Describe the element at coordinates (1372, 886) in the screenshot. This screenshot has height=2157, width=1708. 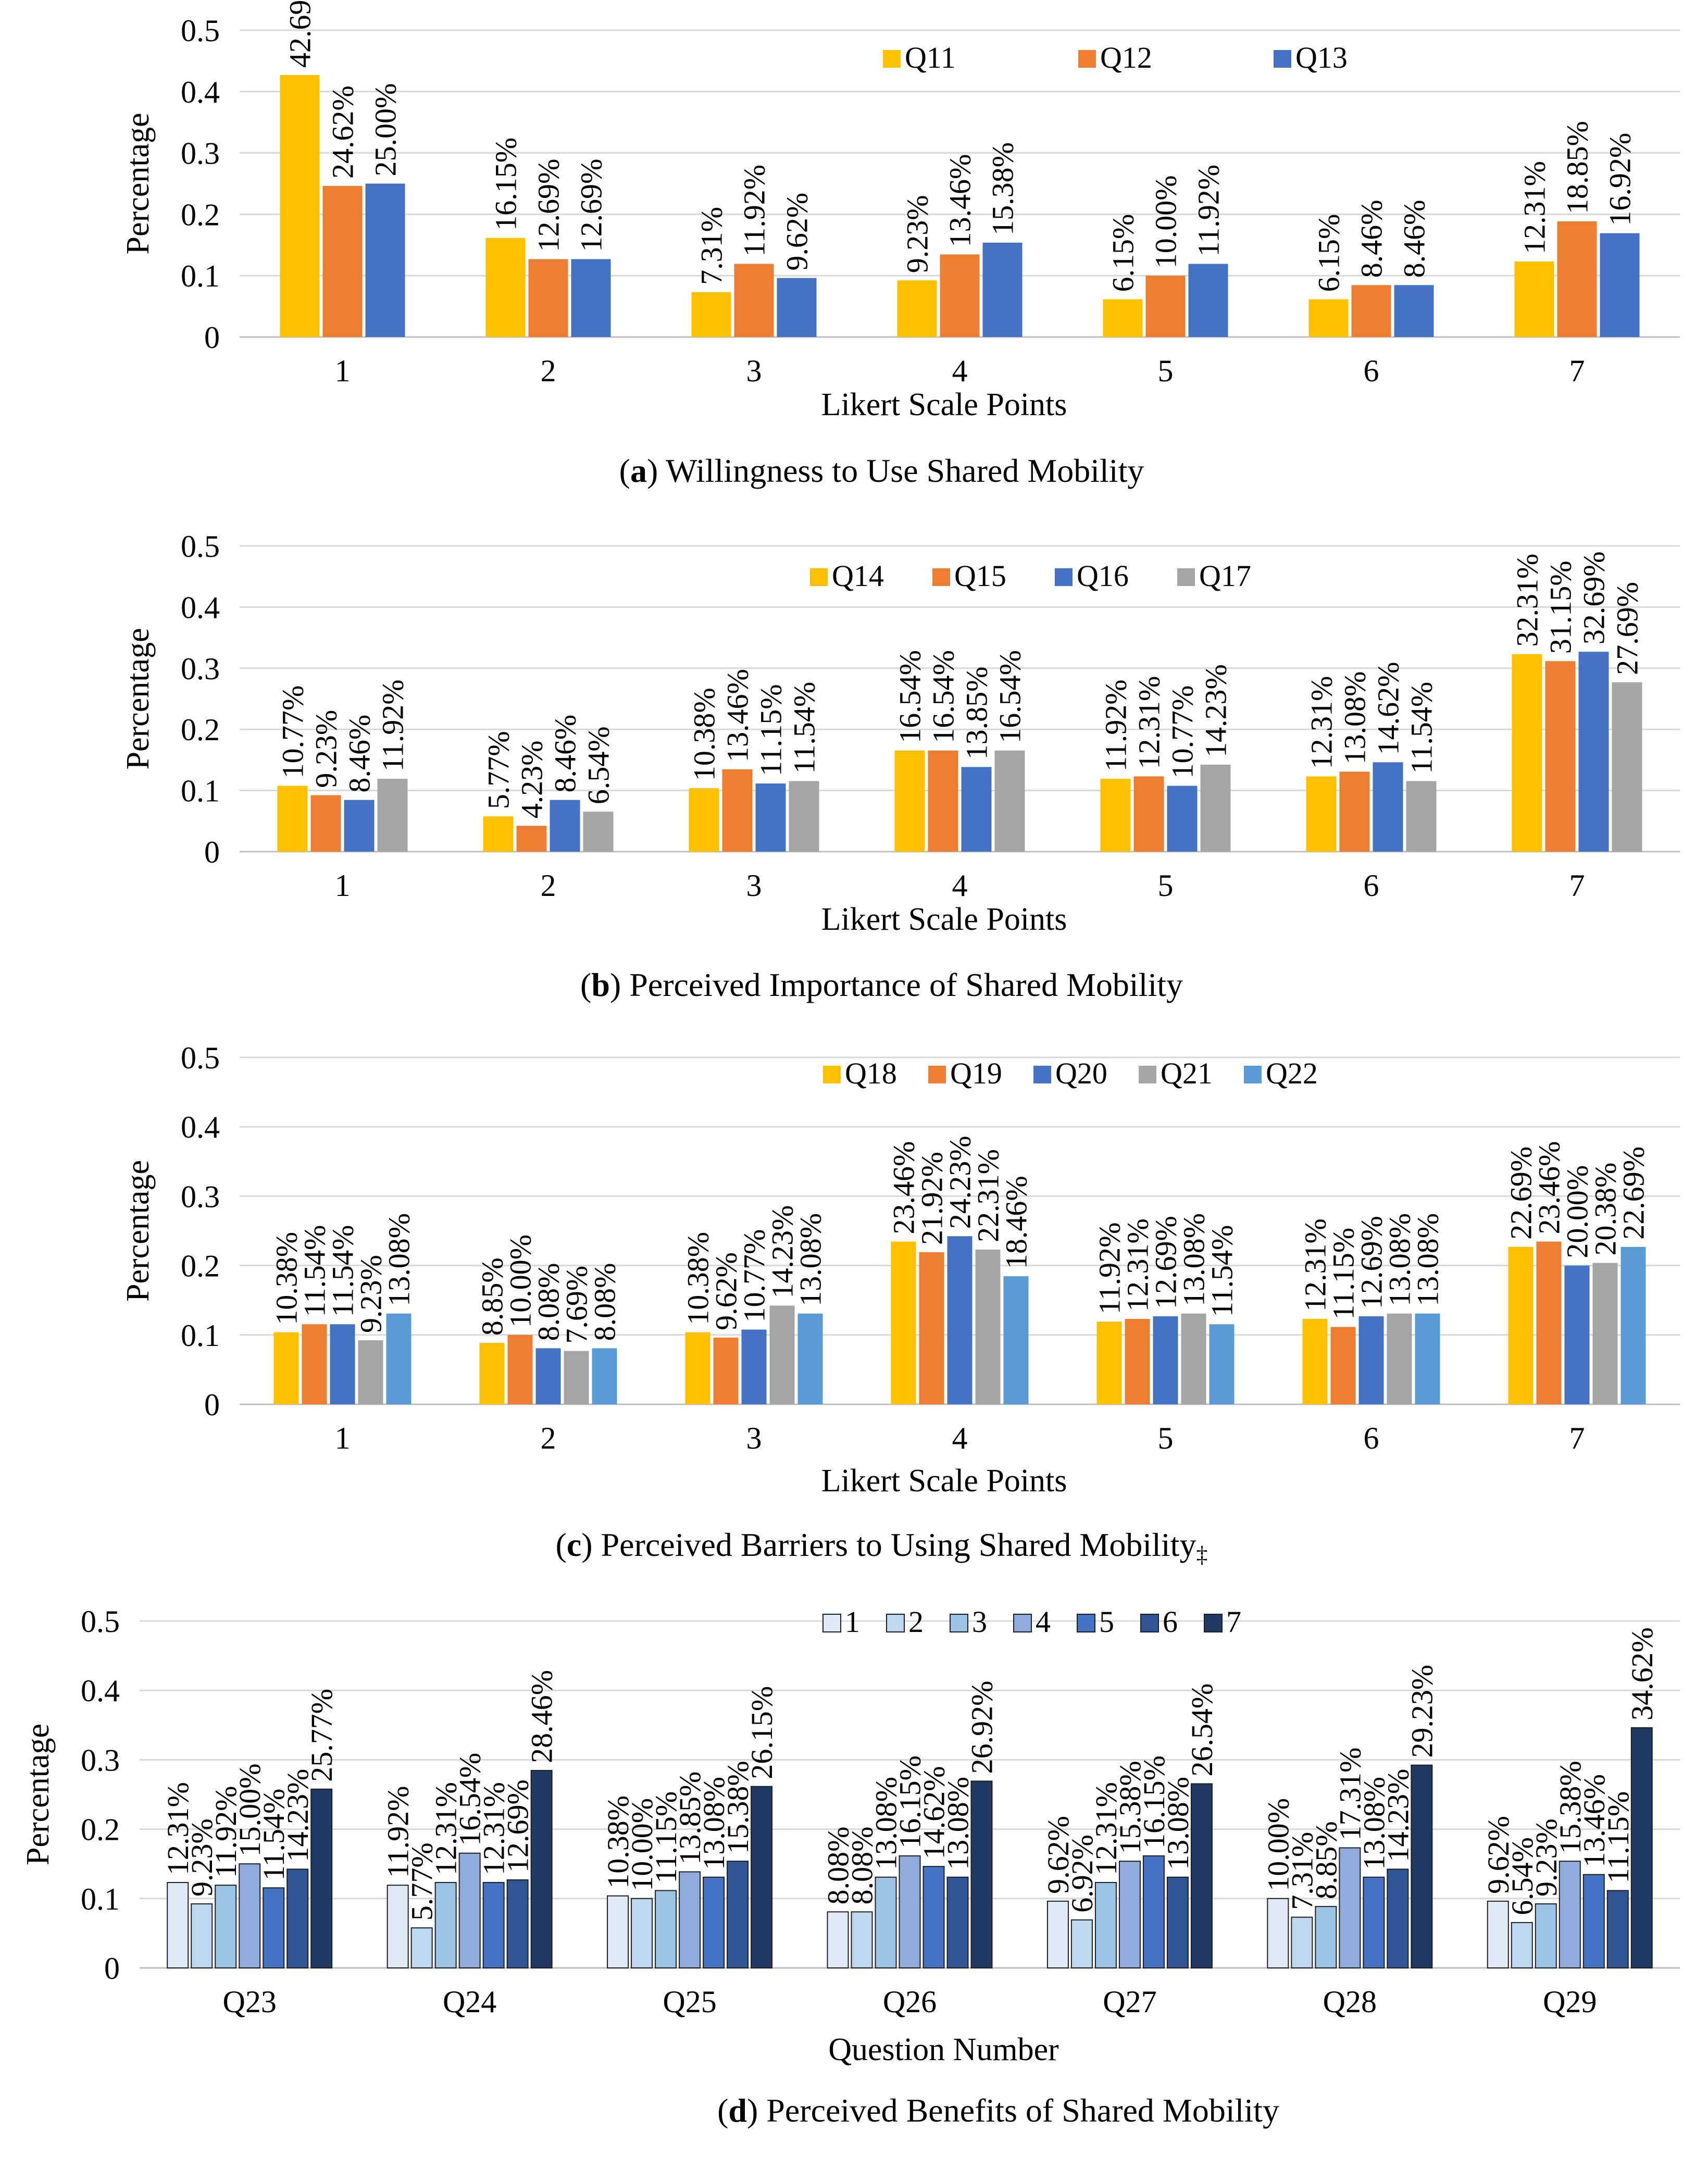
I see `x-tick-label: 6` at that location.